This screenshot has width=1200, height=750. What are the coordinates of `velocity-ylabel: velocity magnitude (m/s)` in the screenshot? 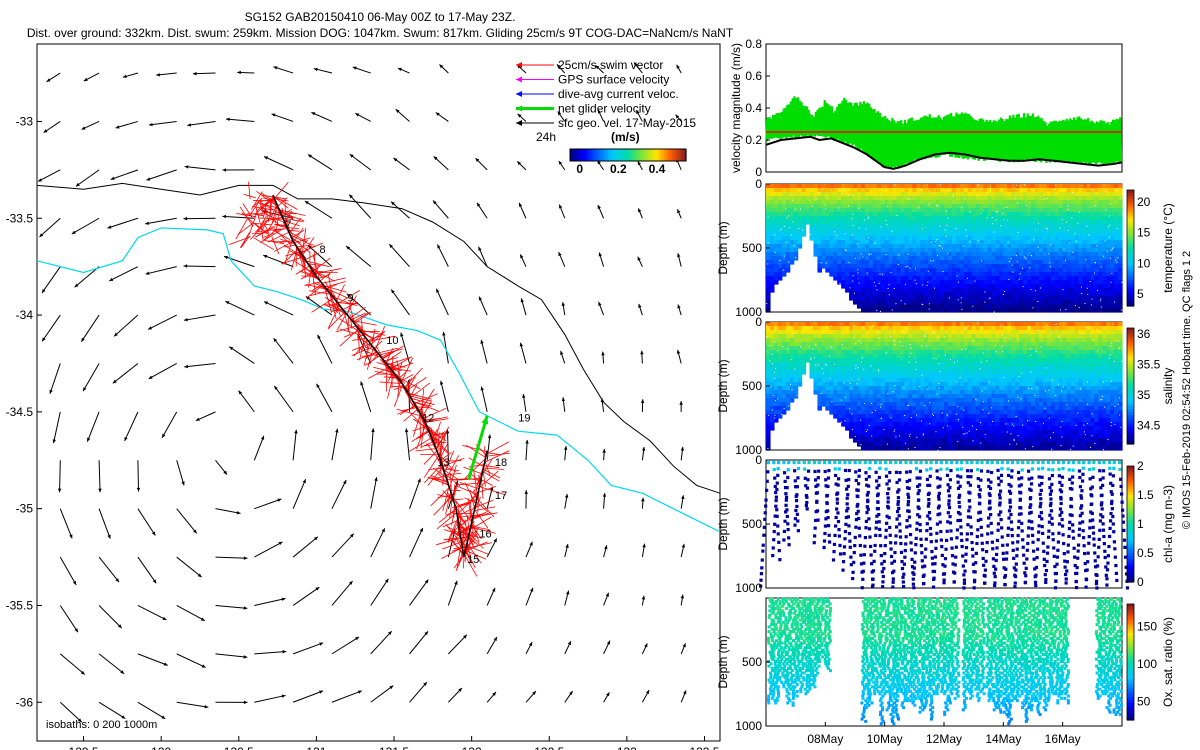 It's located at (736, 108).